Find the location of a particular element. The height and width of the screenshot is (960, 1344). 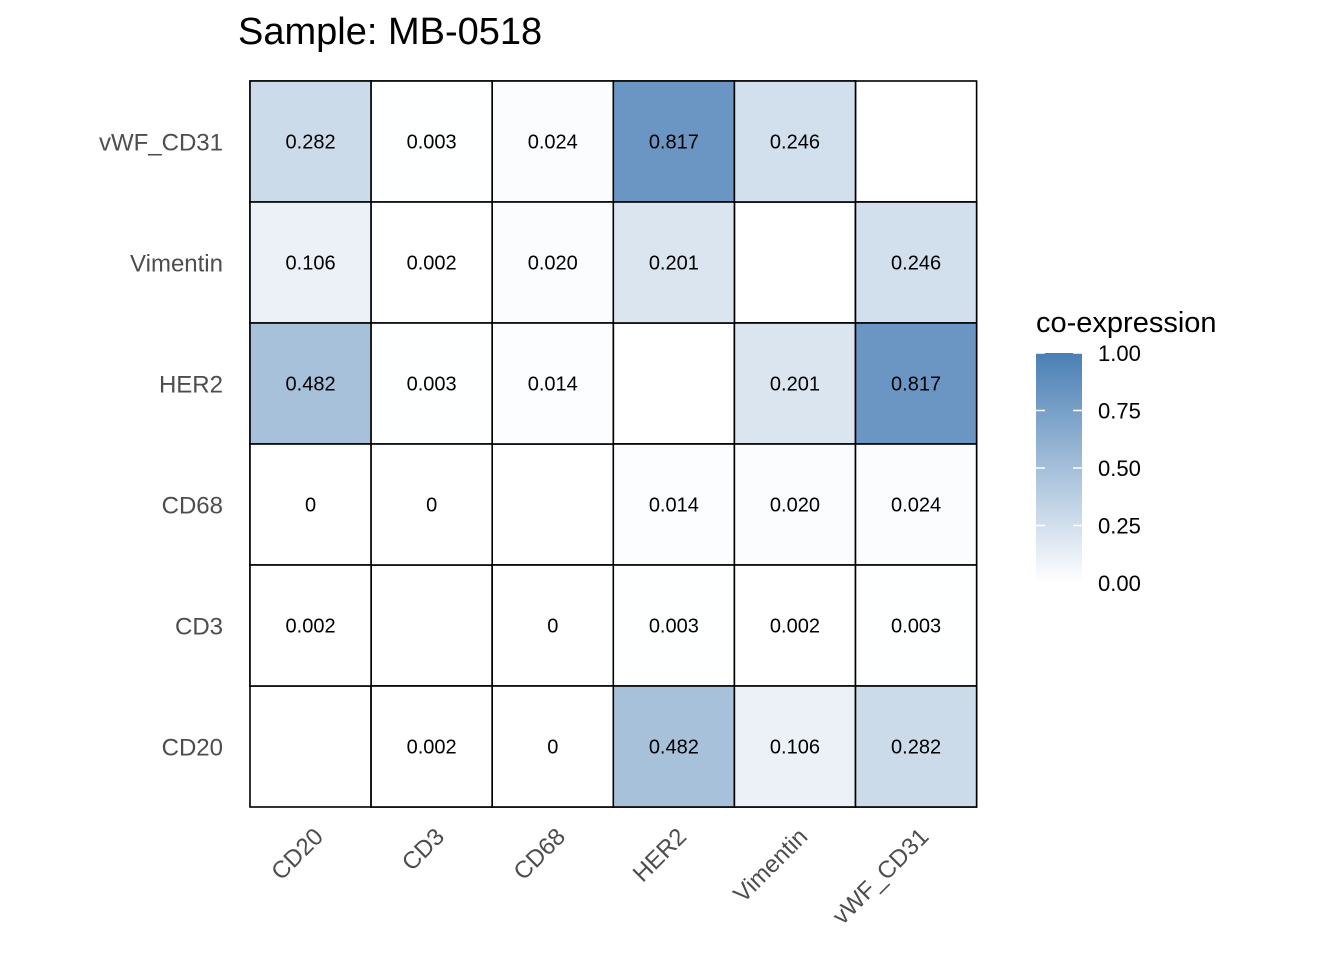

x-tick-label: CD68 is located at coordinates (540, 854).